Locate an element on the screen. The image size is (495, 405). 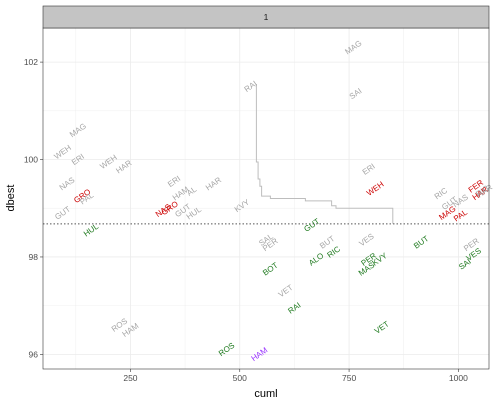
y-tick-label: 102 is located at coordinates (31, 62).